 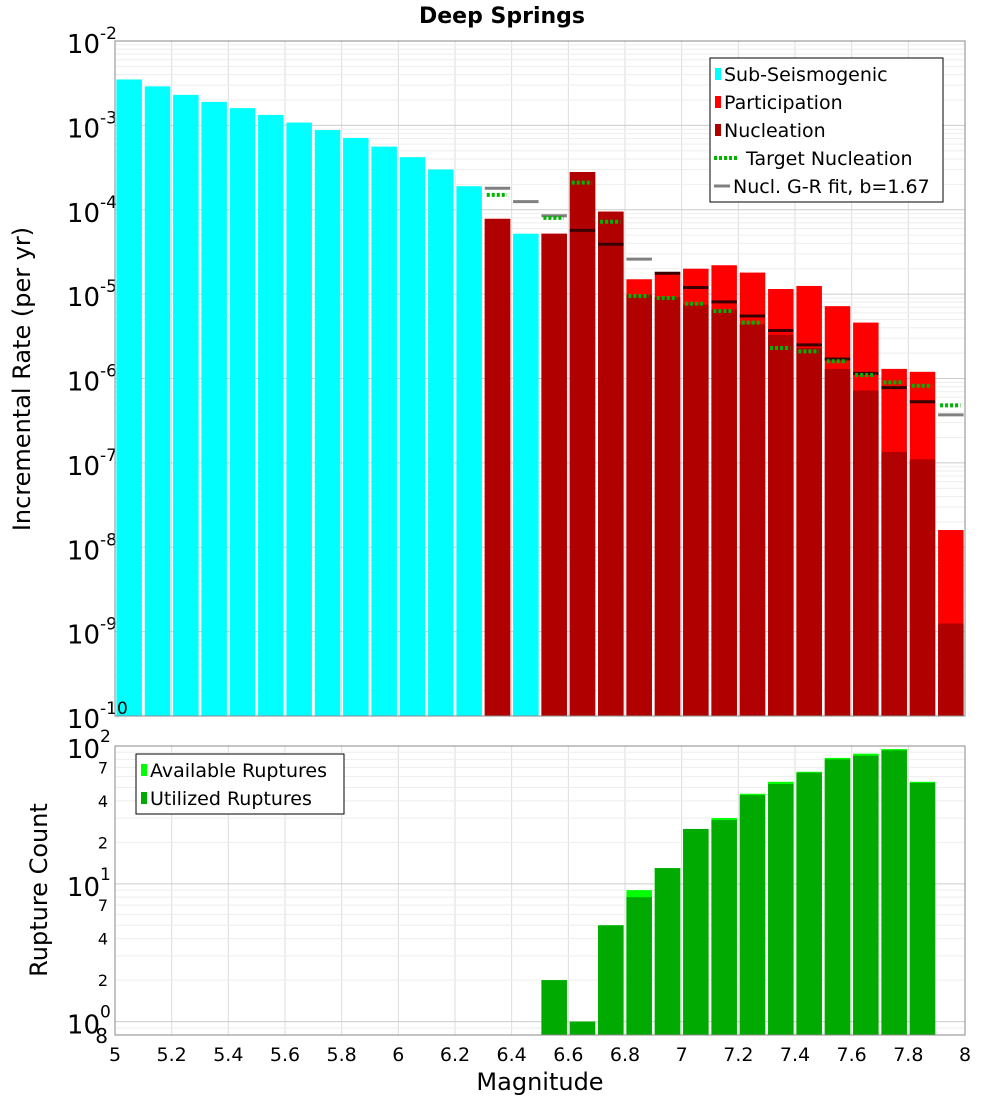 What do you see at coordinates (108, 34) in the screenshot?
I see `top-y-tick-exp: -2` at bounding box center [108, 34].